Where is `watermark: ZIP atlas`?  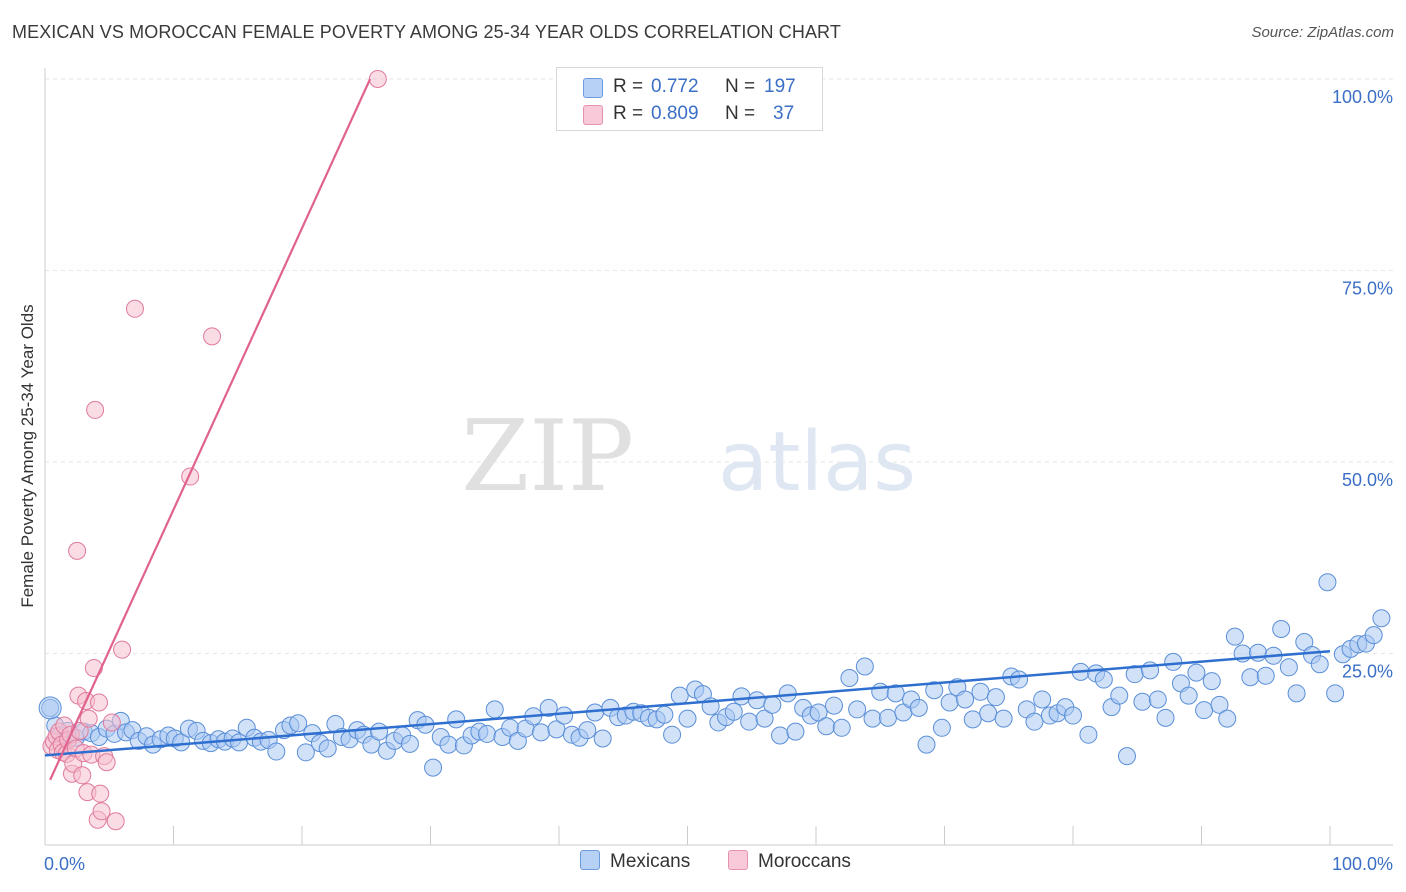
watermark: ZIP atlas is located at coordinates (688, 457).